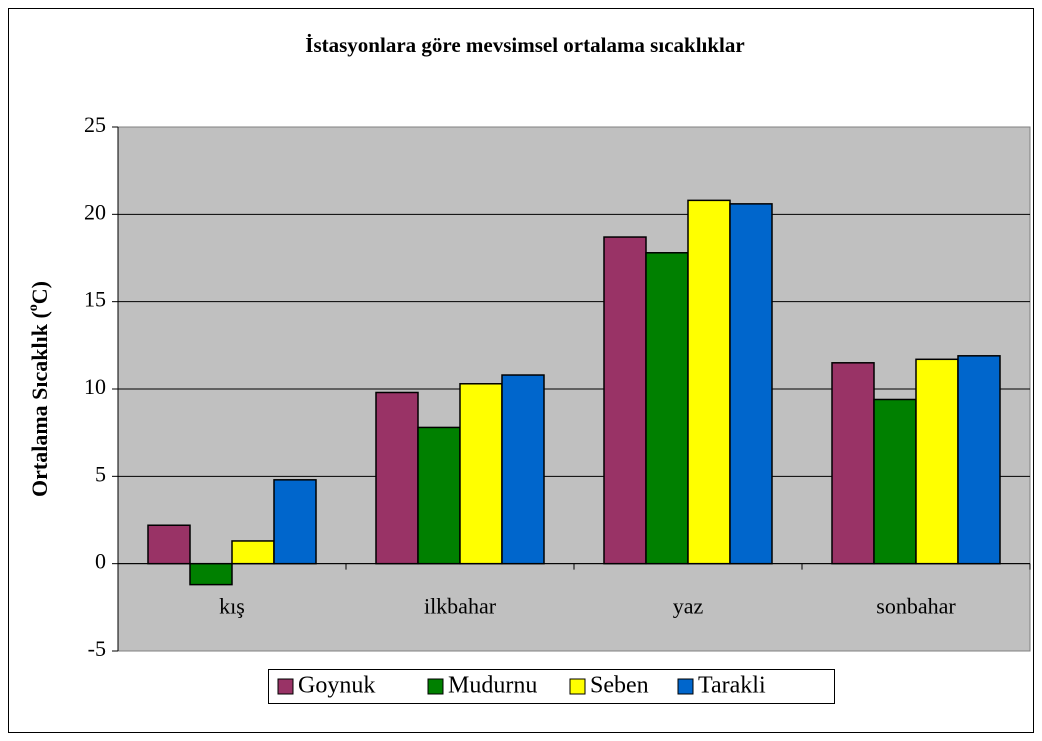 This screenshot has height=741, width=1042. I want to click on x-tick-label: sonbahar, so click(916, 606).